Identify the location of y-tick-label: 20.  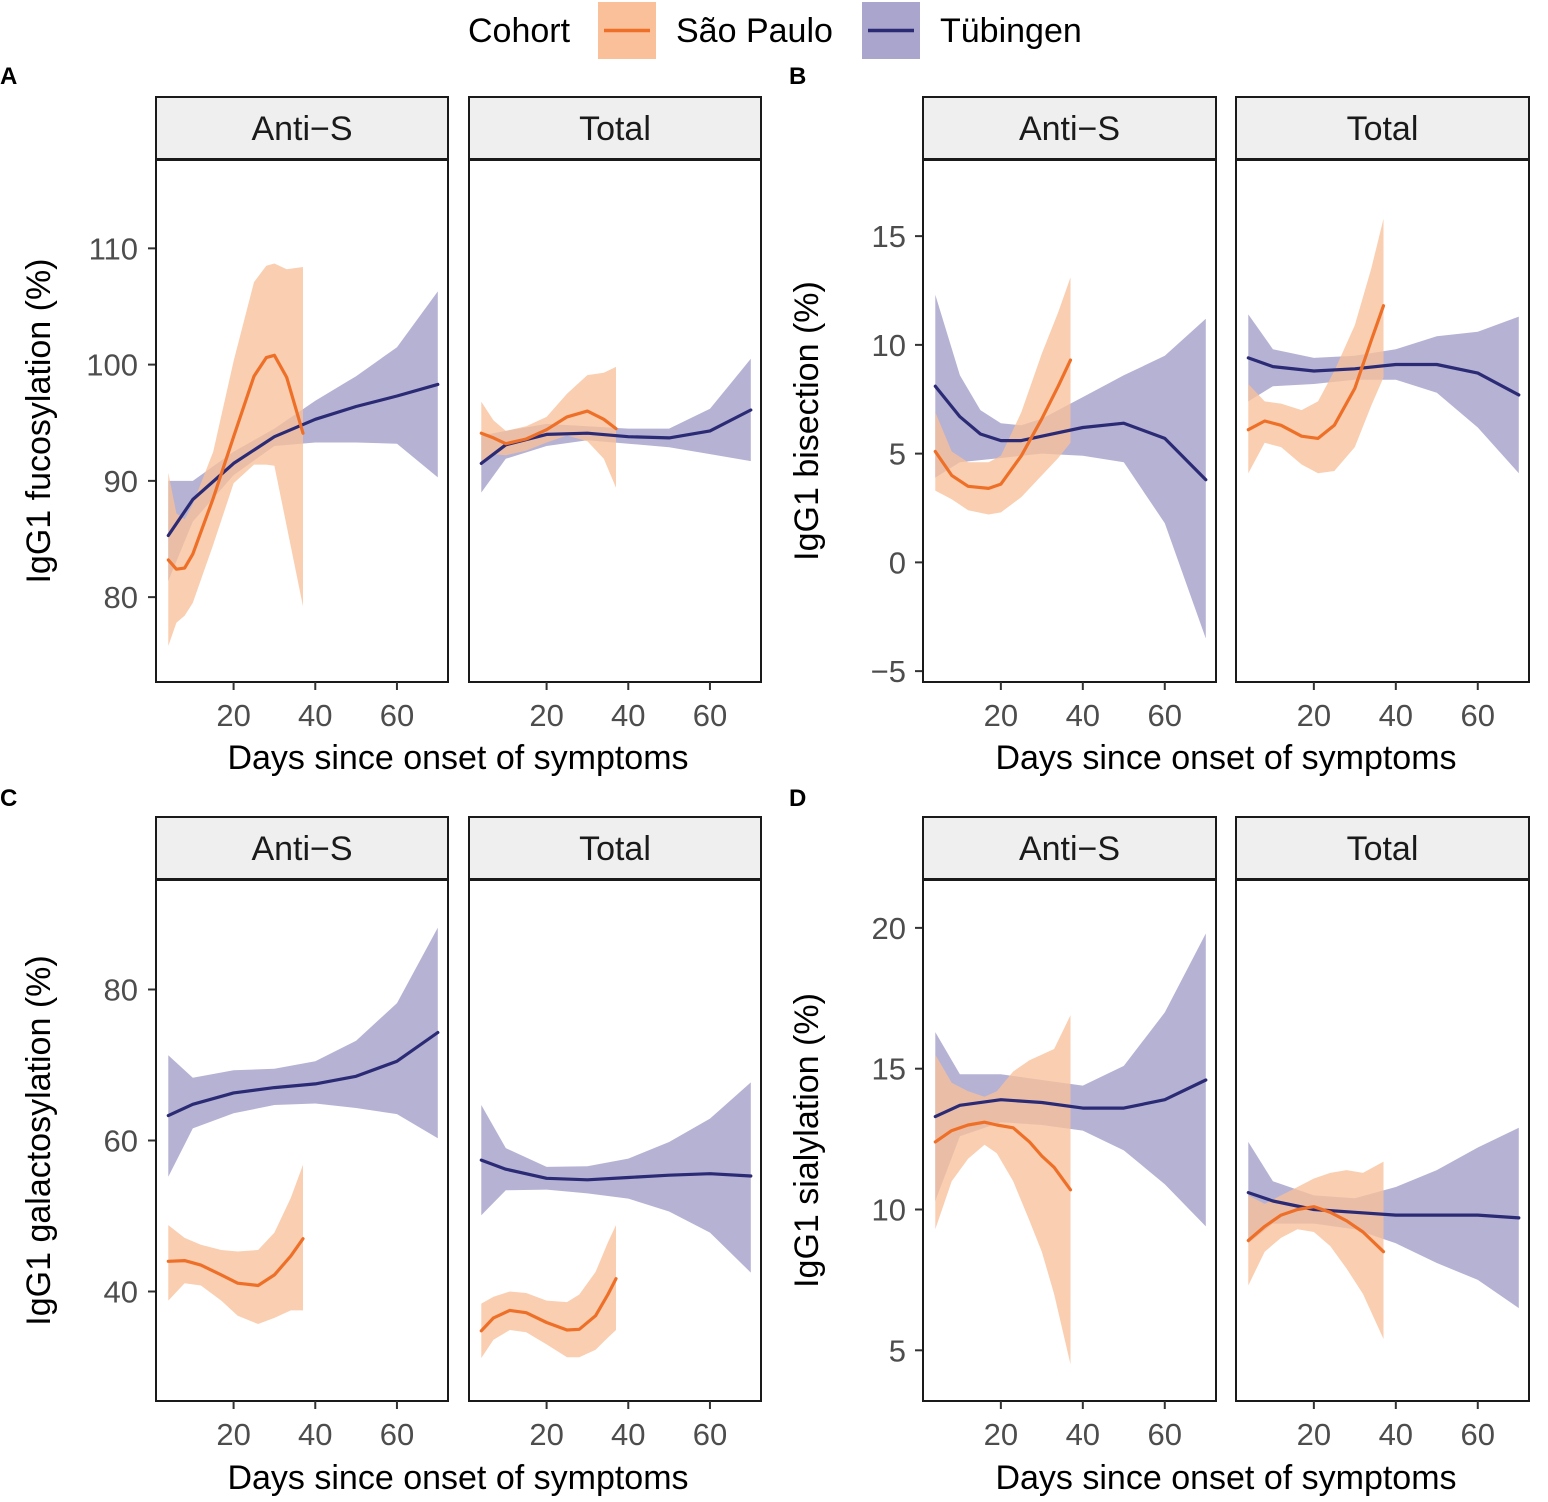
(889, 928).